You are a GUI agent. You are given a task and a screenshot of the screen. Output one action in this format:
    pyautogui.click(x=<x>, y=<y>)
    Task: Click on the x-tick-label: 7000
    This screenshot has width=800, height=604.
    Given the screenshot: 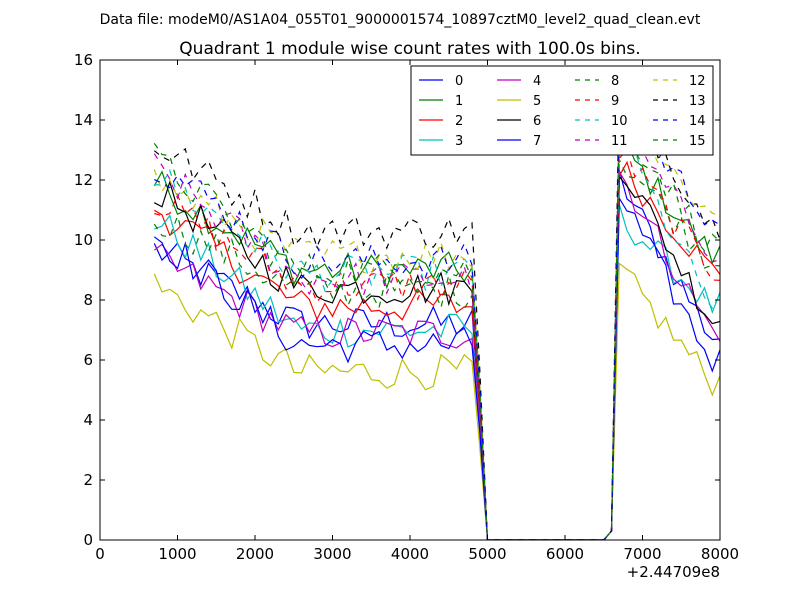 What is the action you would take?
    pyautogui.click(x=642, y=554)
    